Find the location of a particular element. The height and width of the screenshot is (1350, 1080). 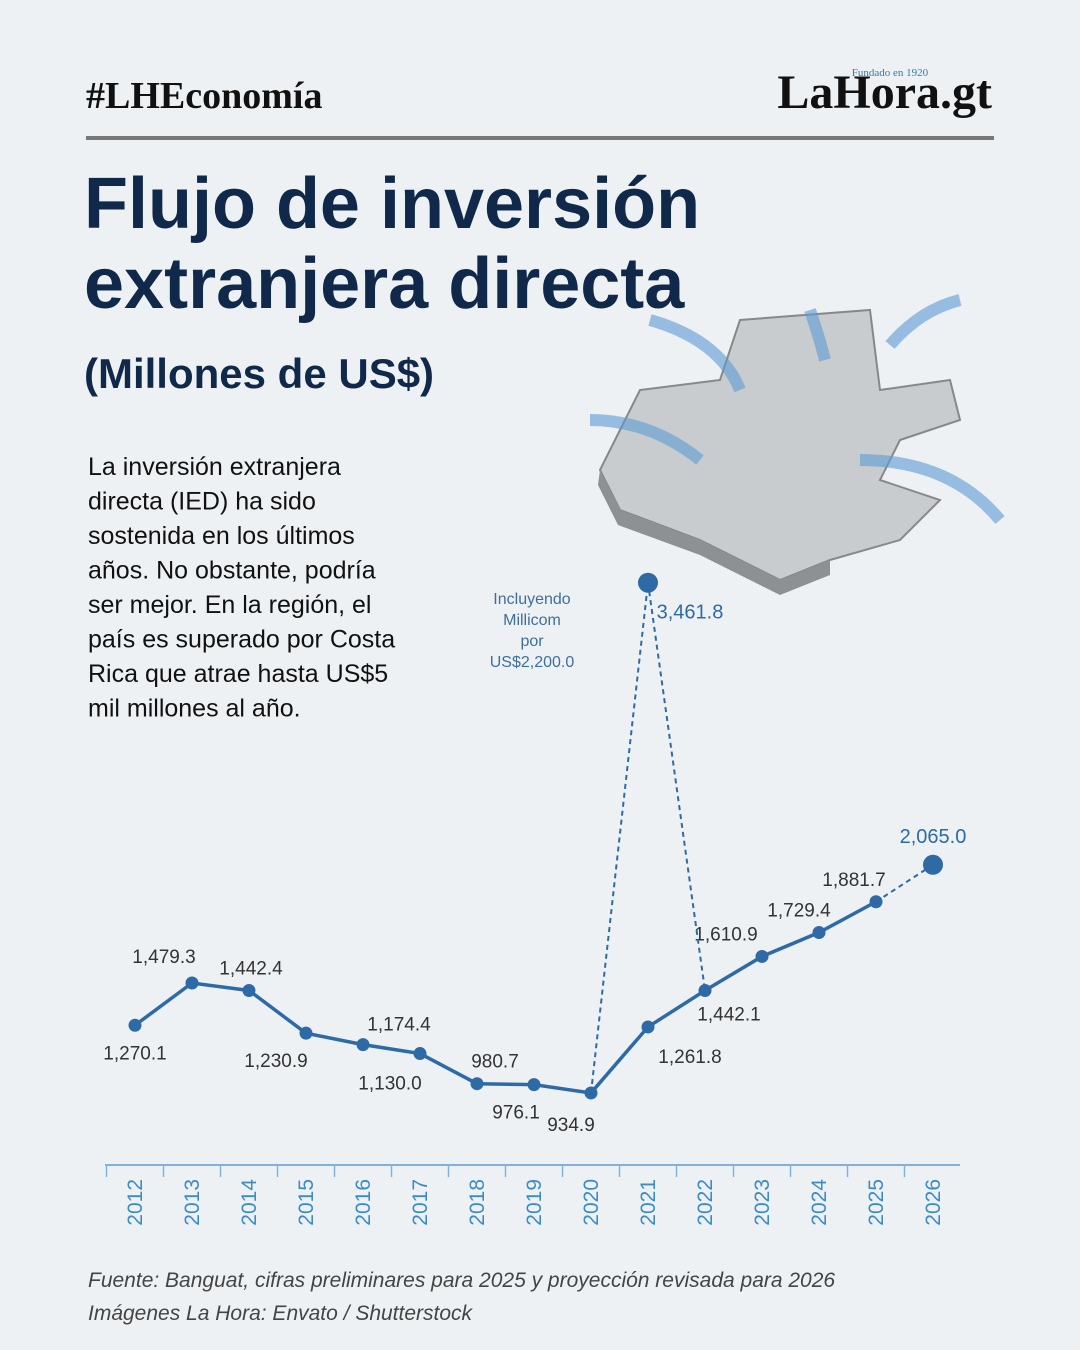

value-label: 1,130.0 is located at coordinates (389, 1084).